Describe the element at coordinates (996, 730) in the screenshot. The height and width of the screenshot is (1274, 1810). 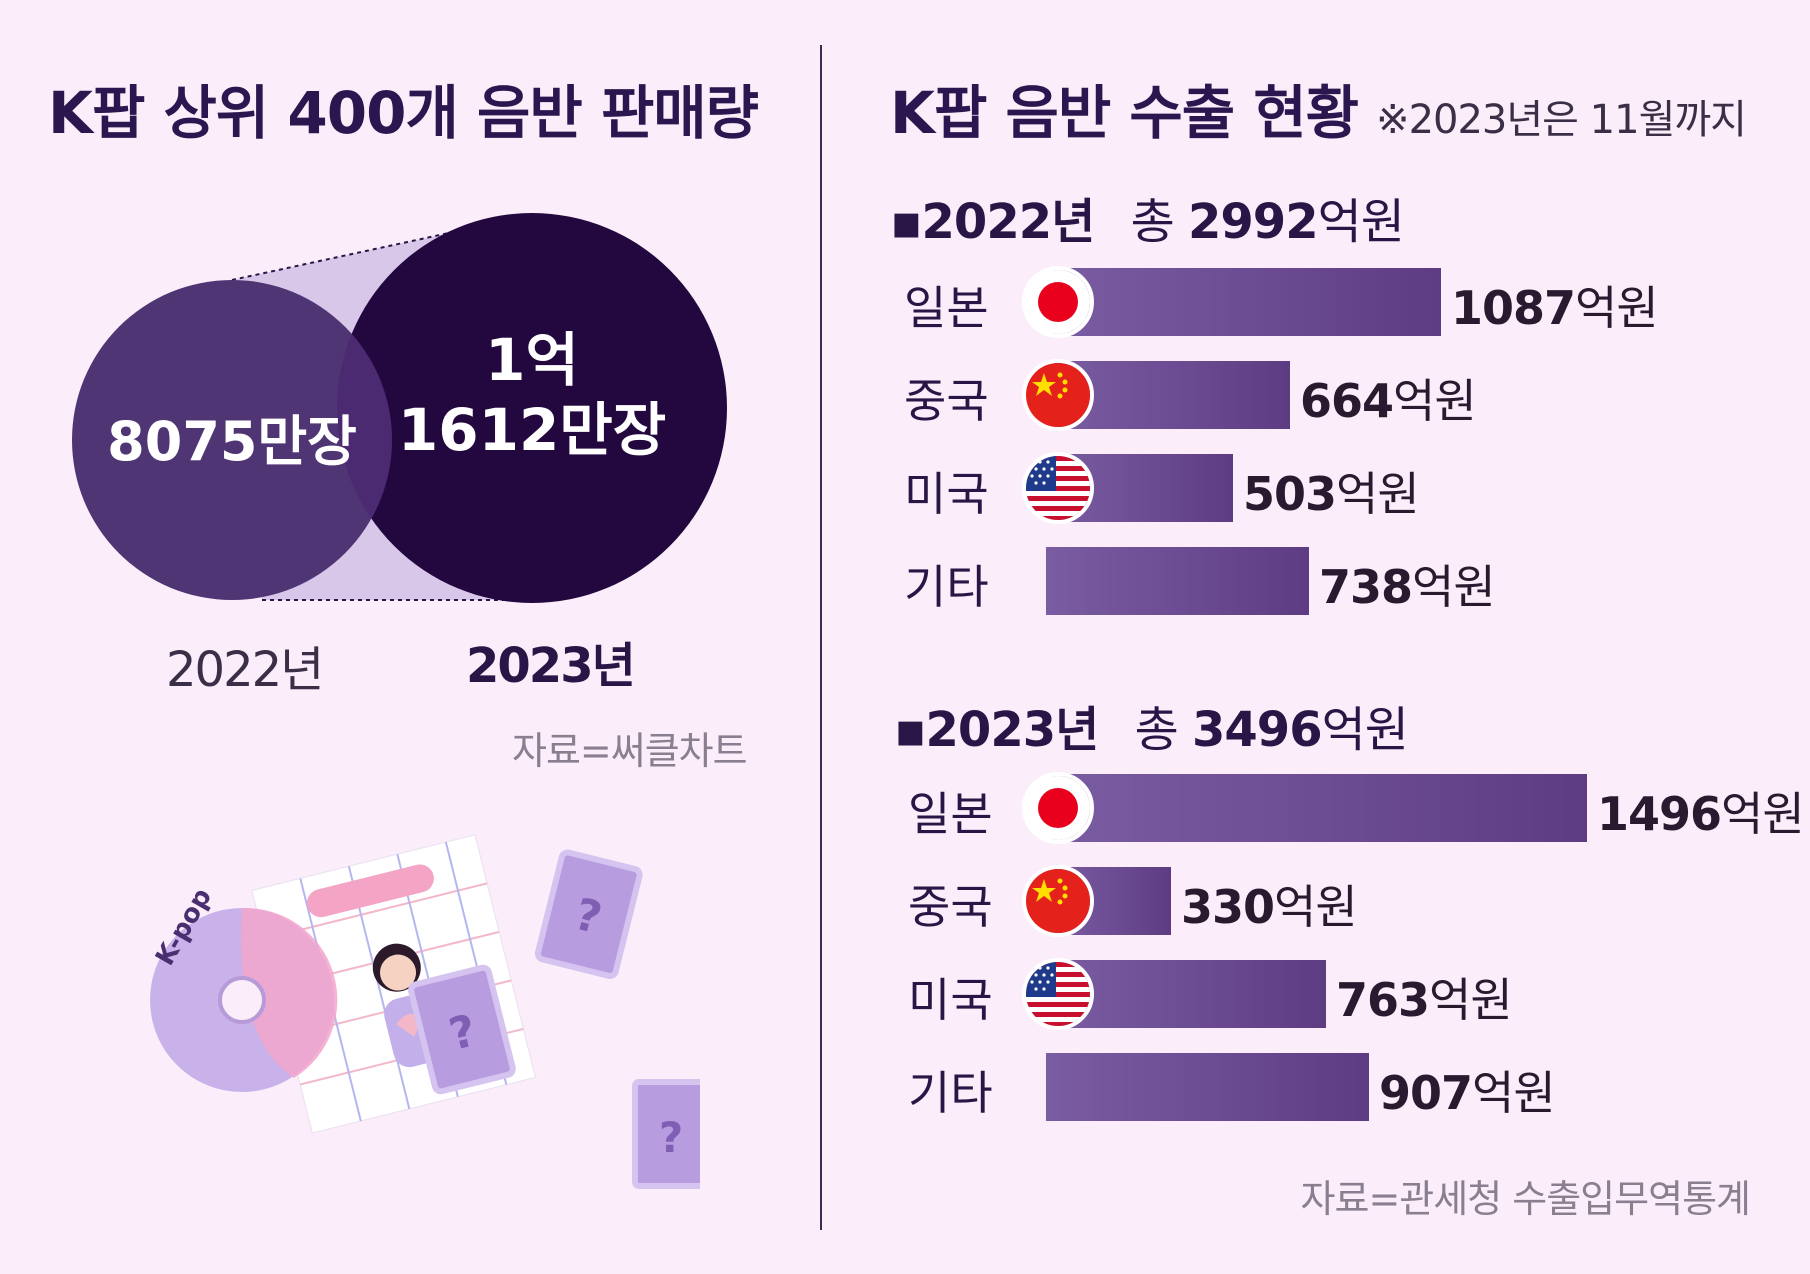
I see `section-2023-year: ▪2023년` at that location.